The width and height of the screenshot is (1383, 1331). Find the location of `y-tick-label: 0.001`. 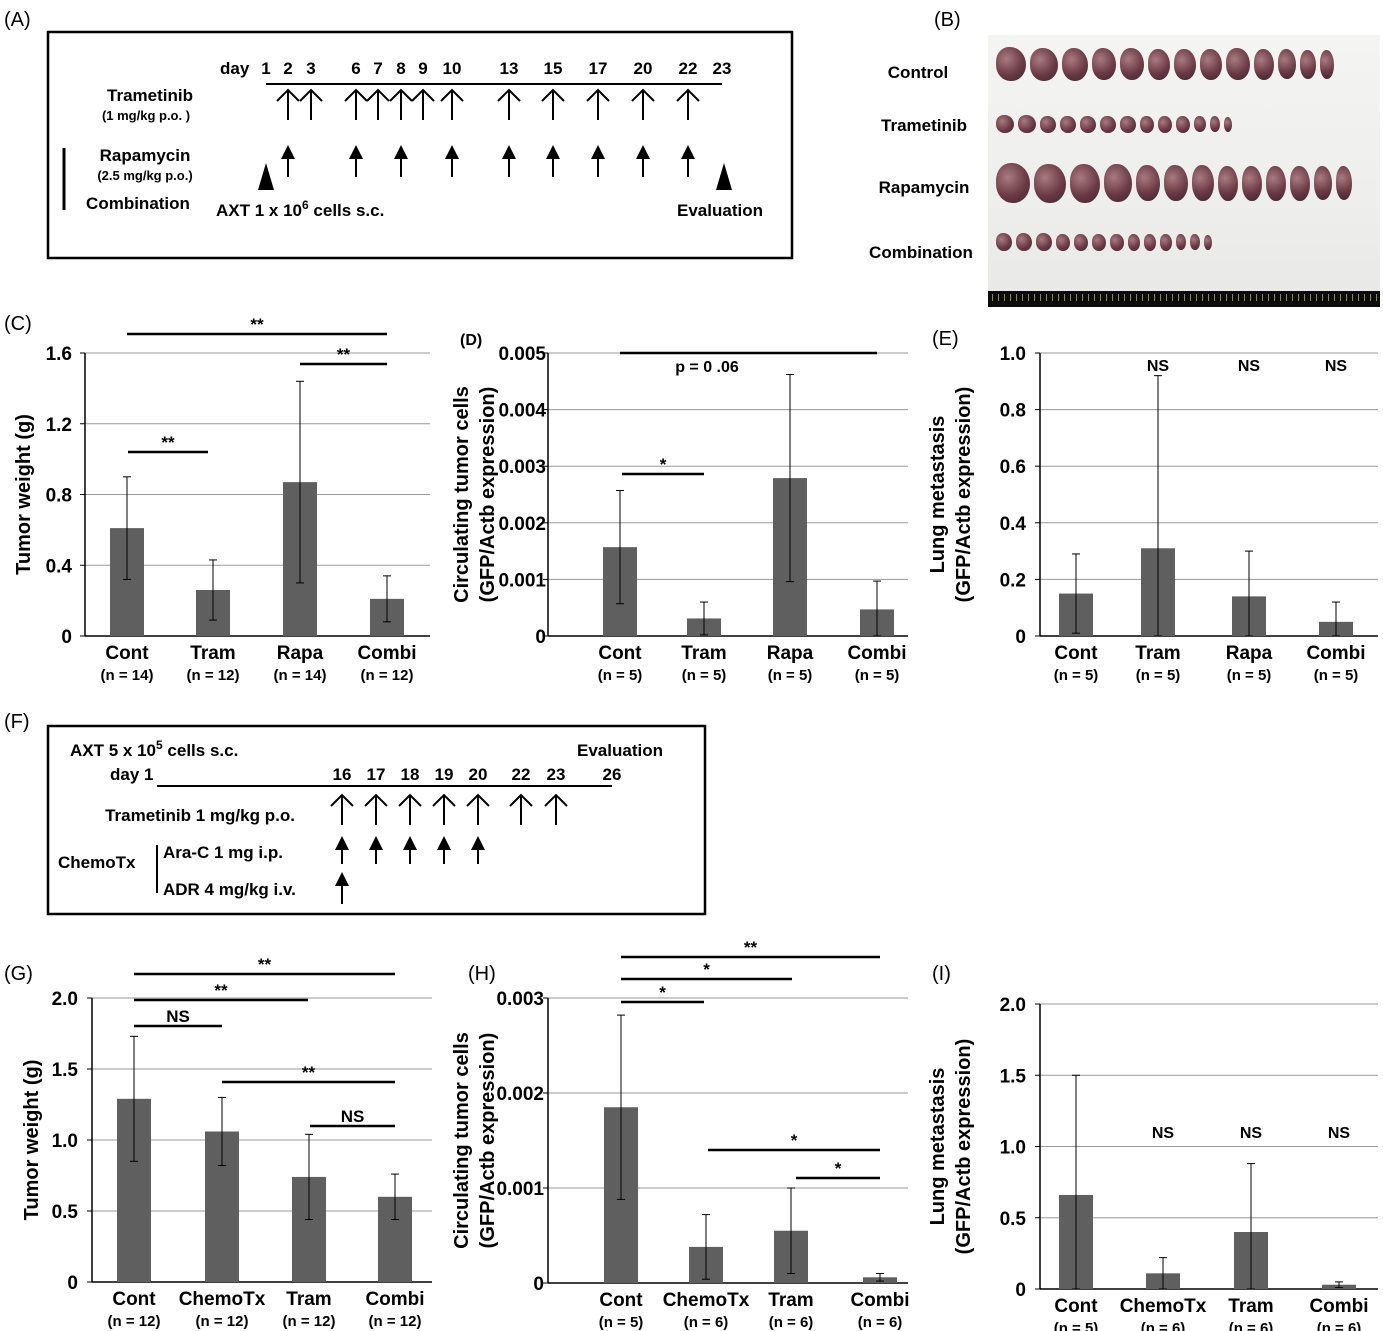

y-tick-label: 0.001 is located at coordinates (522, 580).